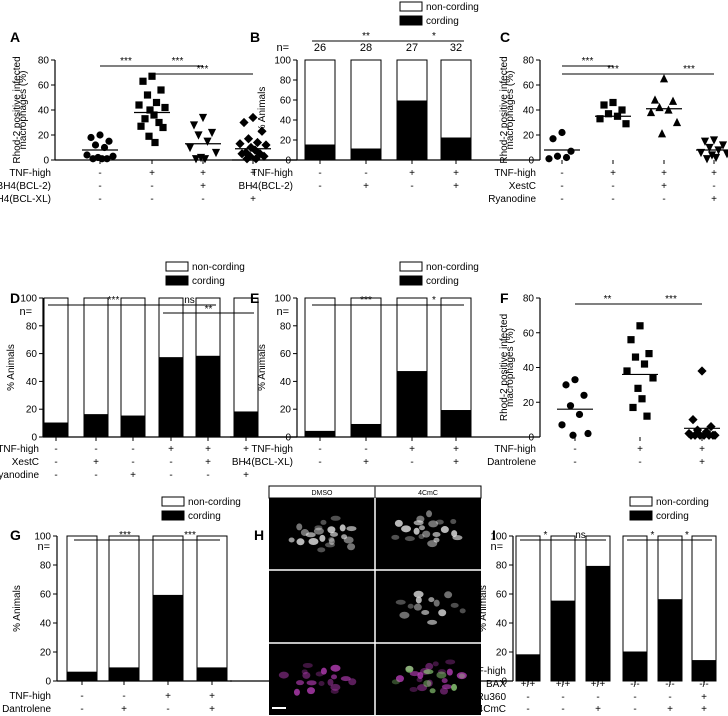 The image size is (728, 716). What do you see at coordinates (17, 608) in the screenshot?
I see `y-axis-label: % Animals` at bounding box center [17, 608].